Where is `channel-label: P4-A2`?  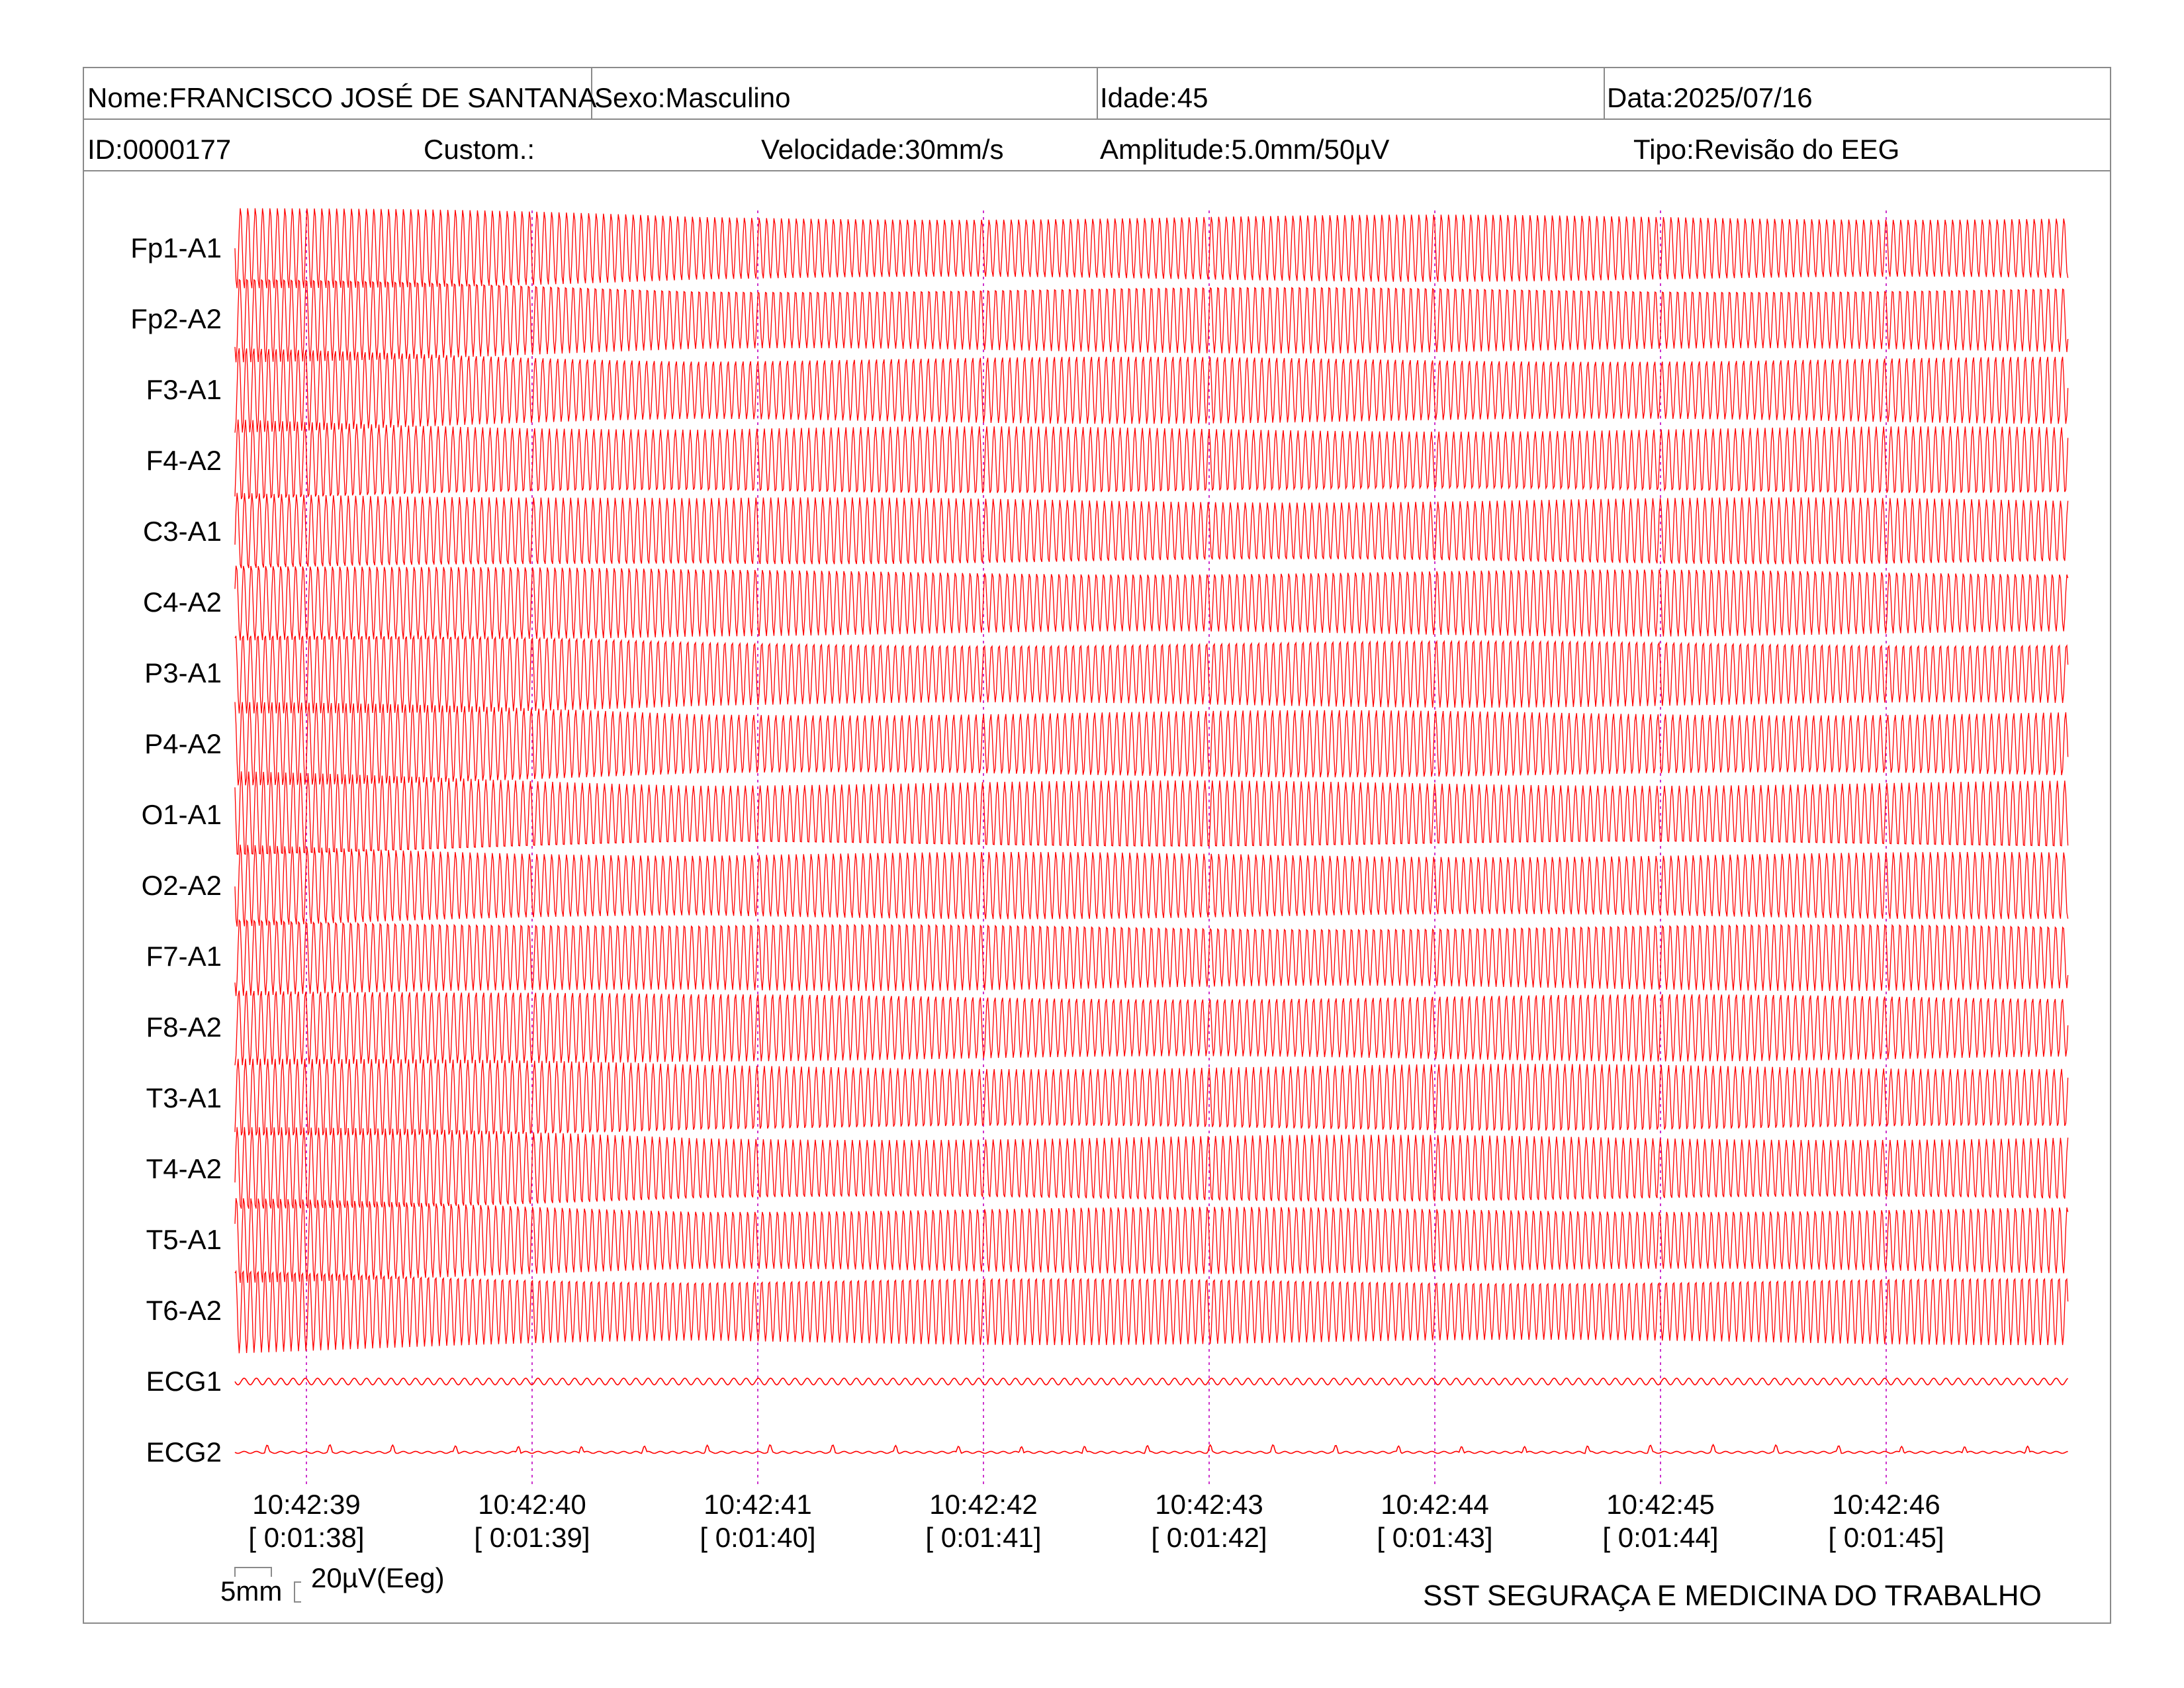
channel-label: P4-A2 is located at coordinates (183, 743).